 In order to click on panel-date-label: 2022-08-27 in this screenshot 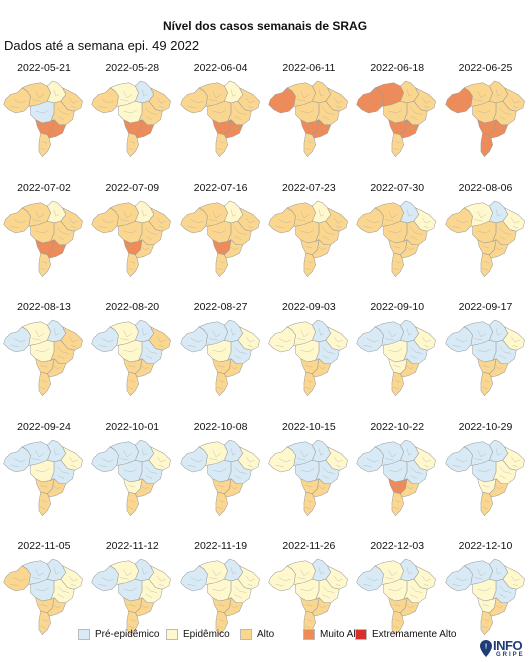, I will do `click(220, 307)`.